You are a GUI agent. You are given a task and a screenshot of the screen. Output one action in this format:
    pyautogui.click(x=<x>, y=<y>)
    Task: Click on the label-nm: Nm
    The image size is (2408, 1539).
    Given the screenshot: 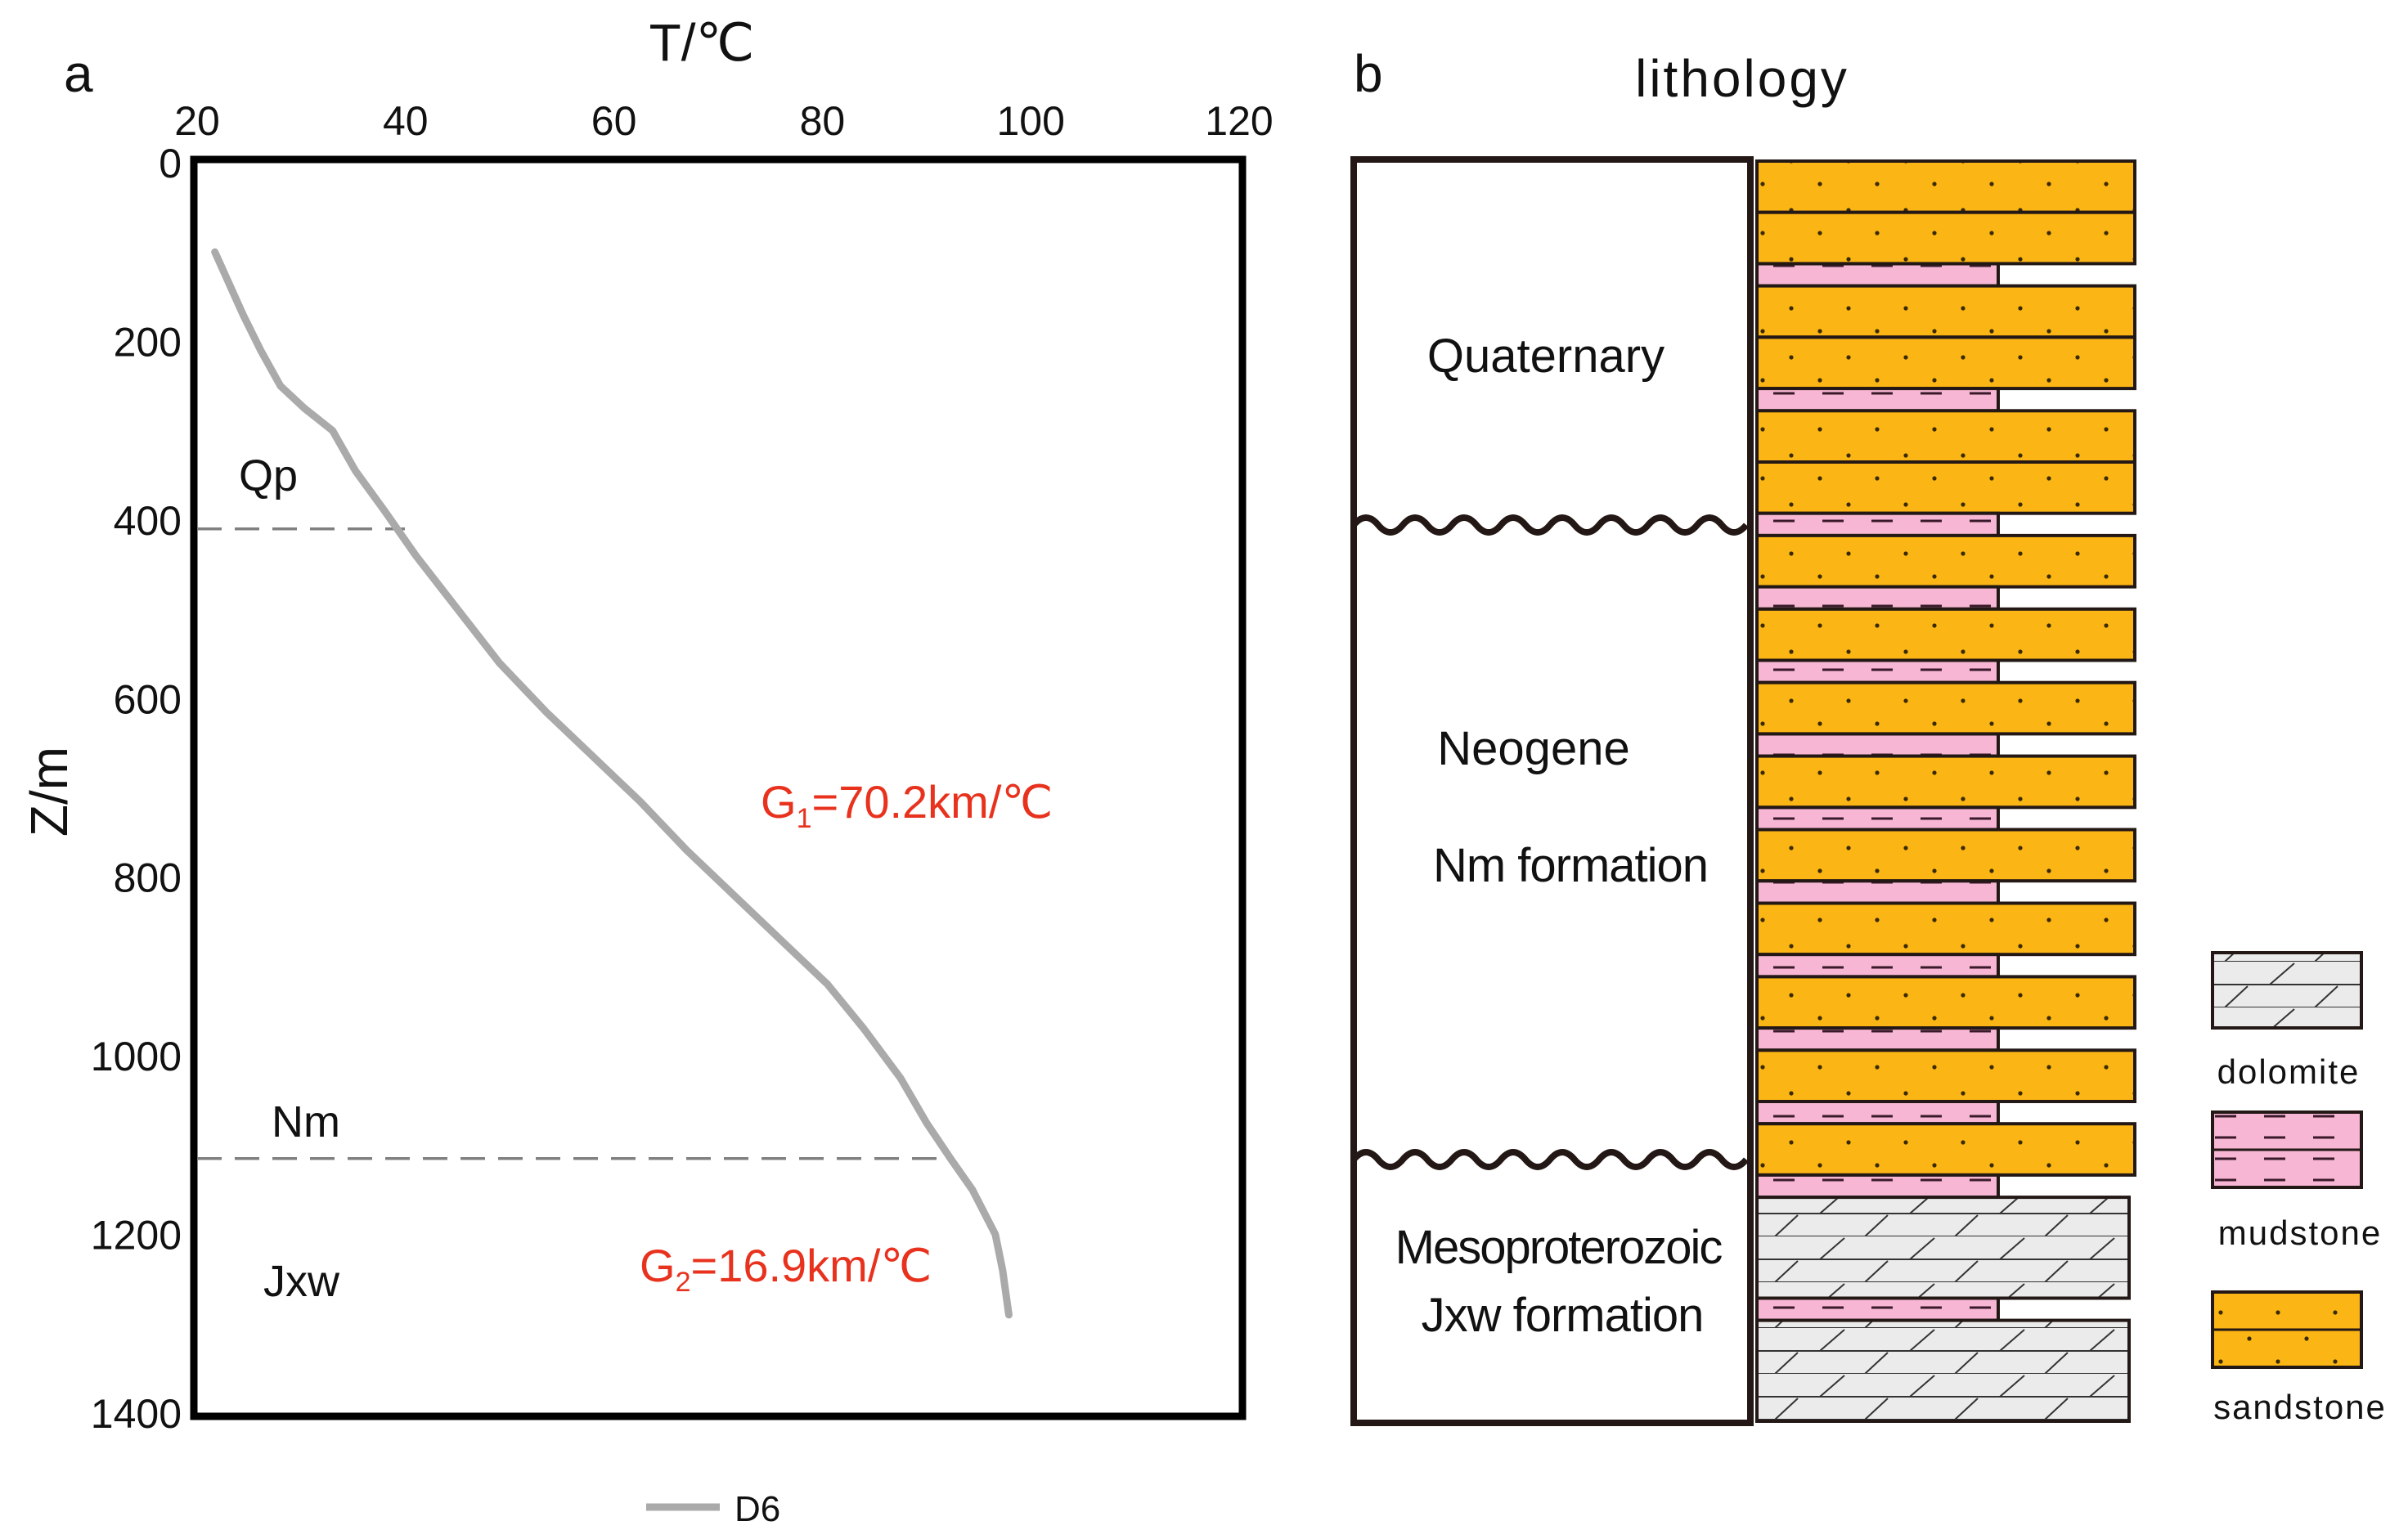 What is the action you would take?
    pyautogui.click(x=306, y=1121)
    